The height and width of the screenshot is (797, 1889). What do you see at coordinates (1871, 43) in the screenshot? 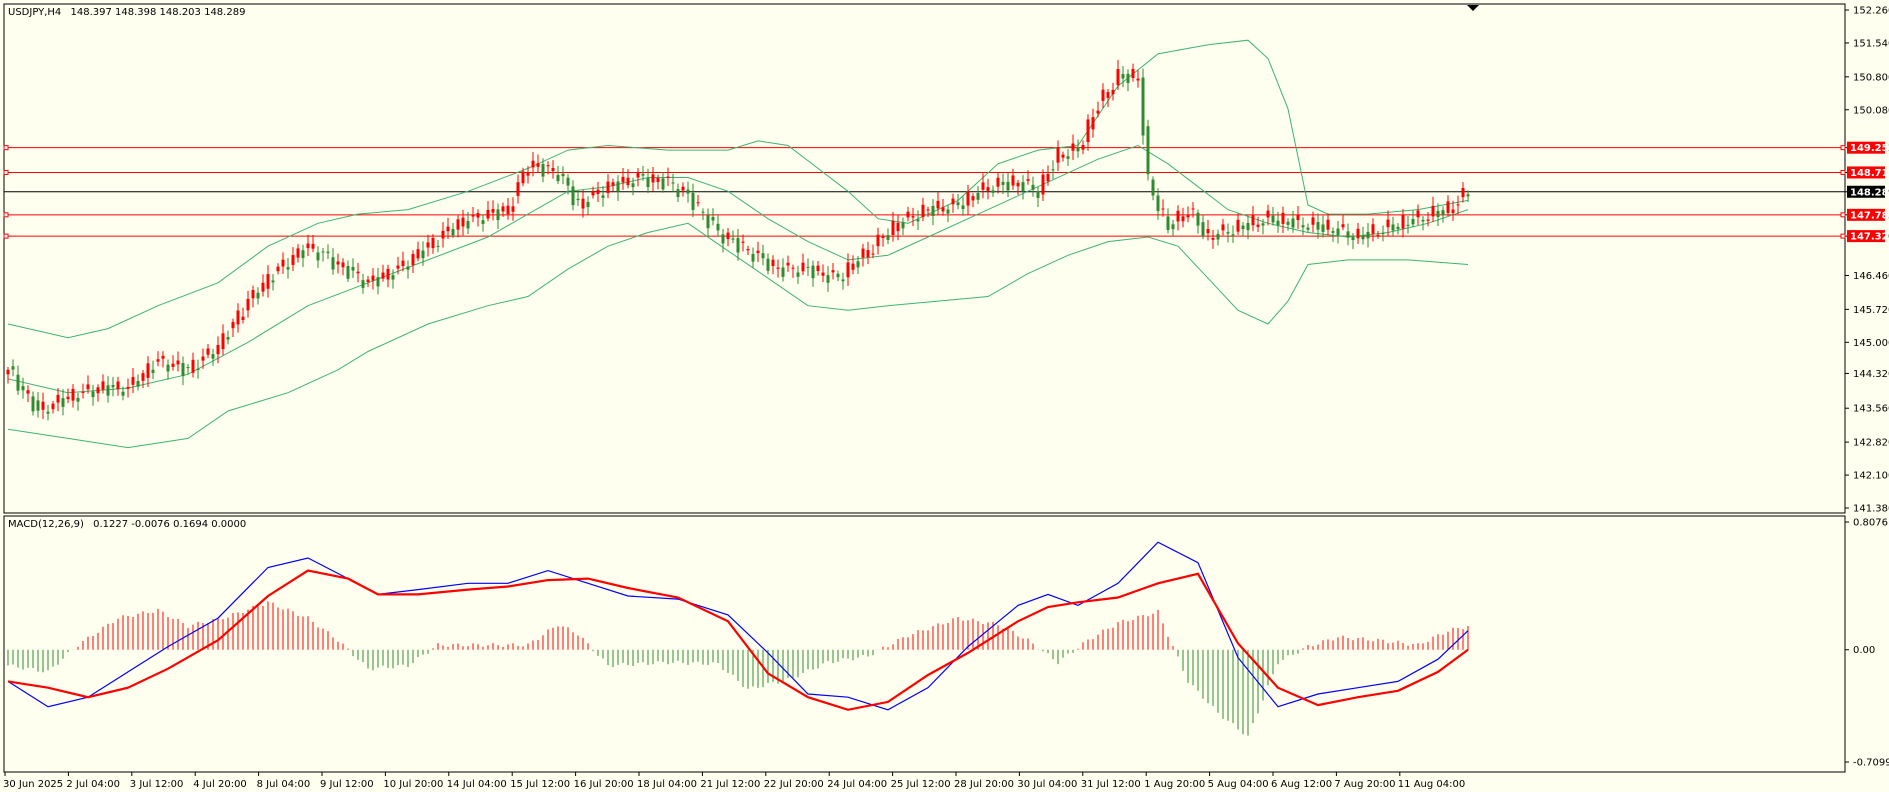
I see `price-tick-label: 151.540` at bounding box center [1871, 43].